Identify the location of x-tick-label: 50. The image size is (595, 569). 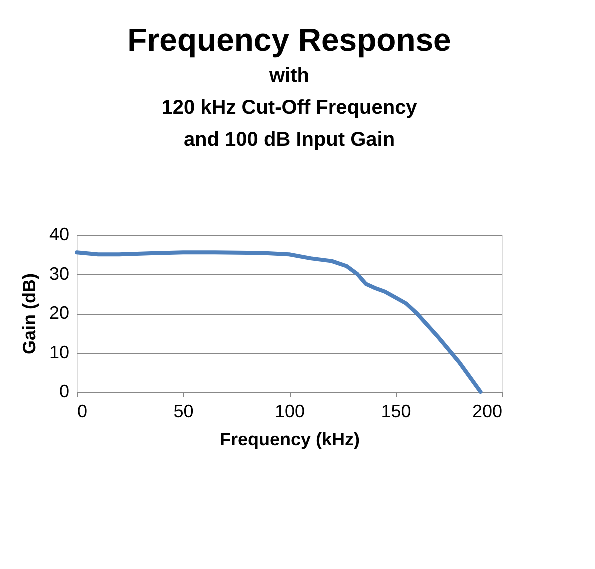
(184, 412).